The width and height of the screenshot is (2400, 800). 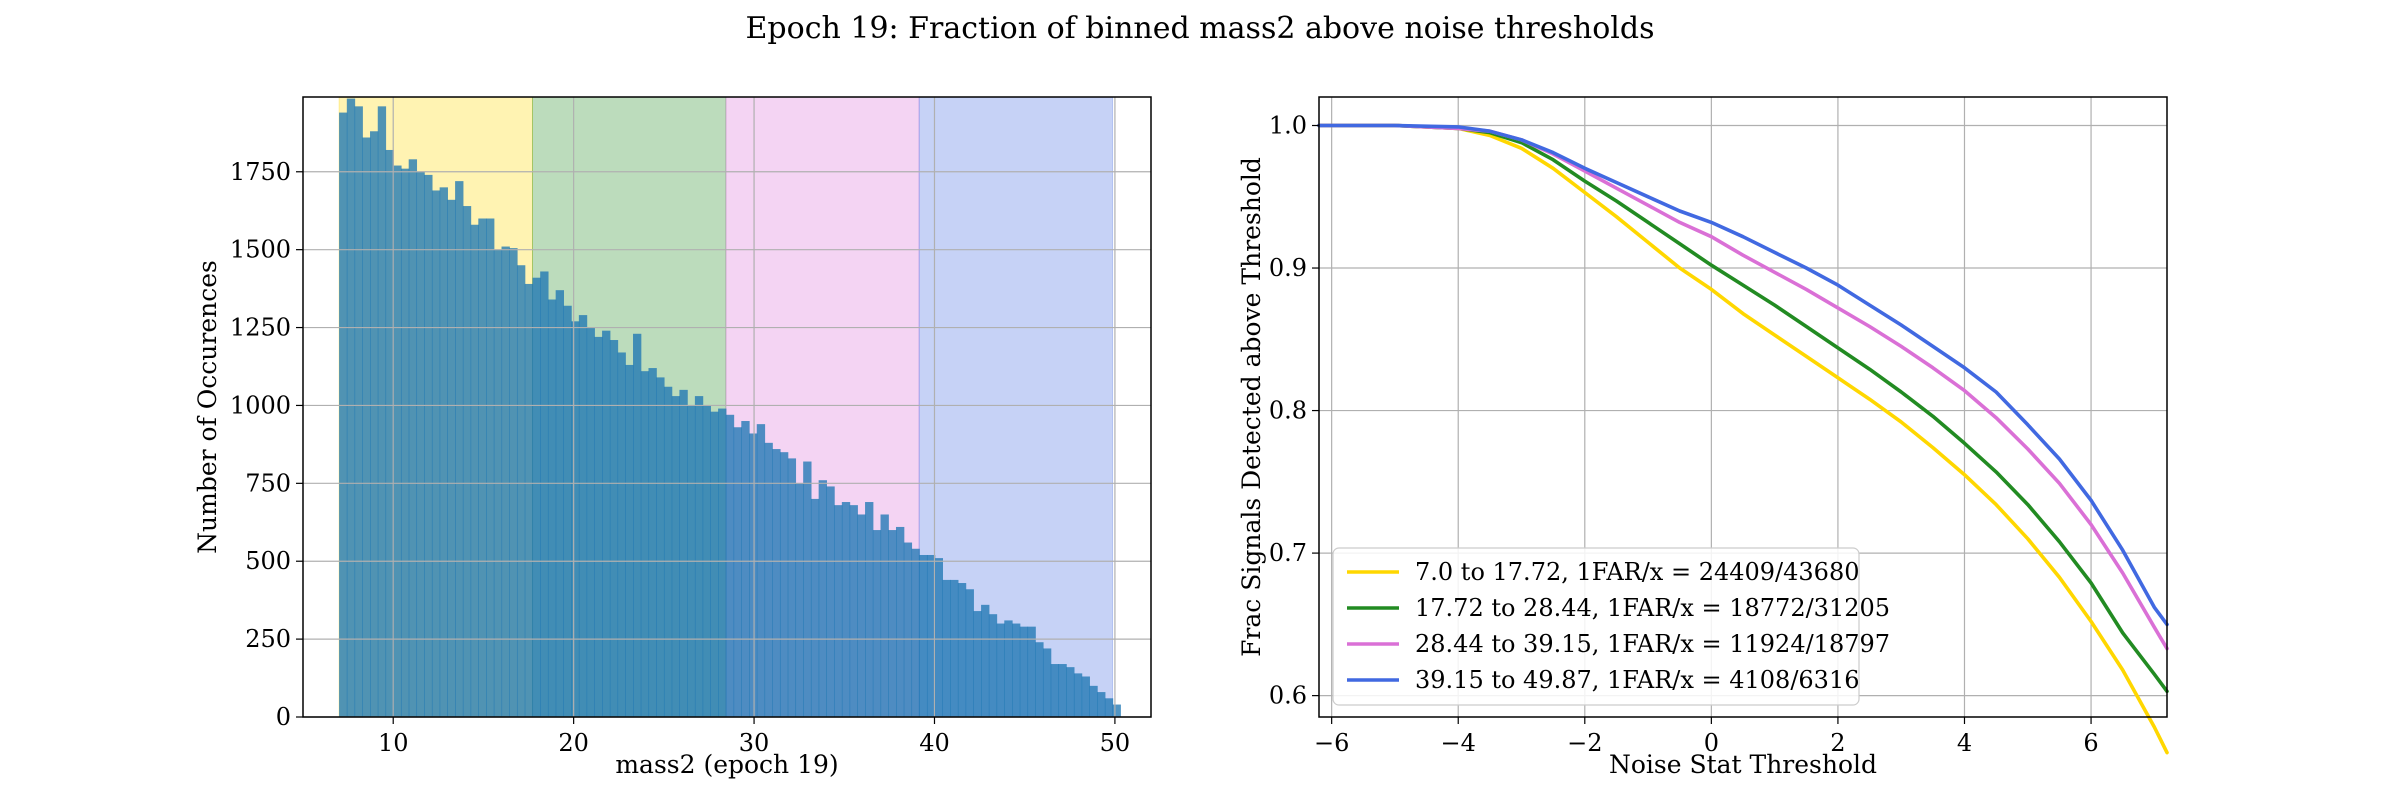 What do you see at coordinates (1115, 743) in the screenshot?
I see `x-tick-label: 50` at bounding box center [1115, 743].